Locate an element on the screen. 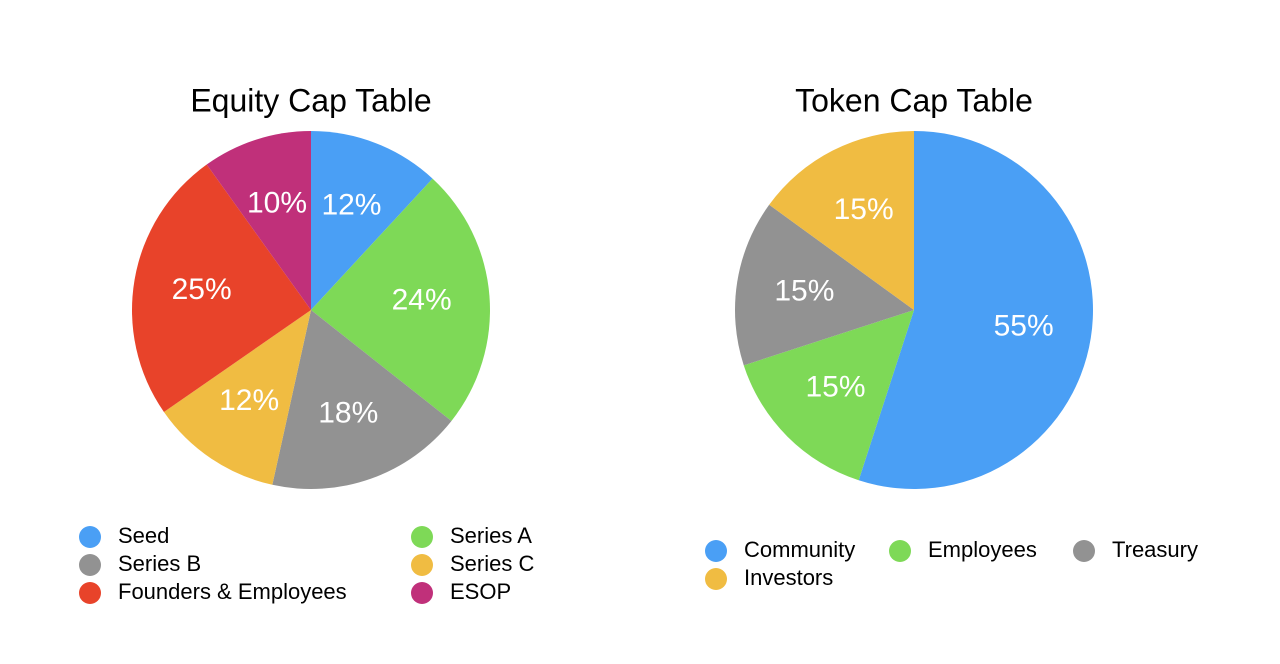 This screenshot has width=1280, height=664. legend-label: Investors is located at coordinates (788, 577).